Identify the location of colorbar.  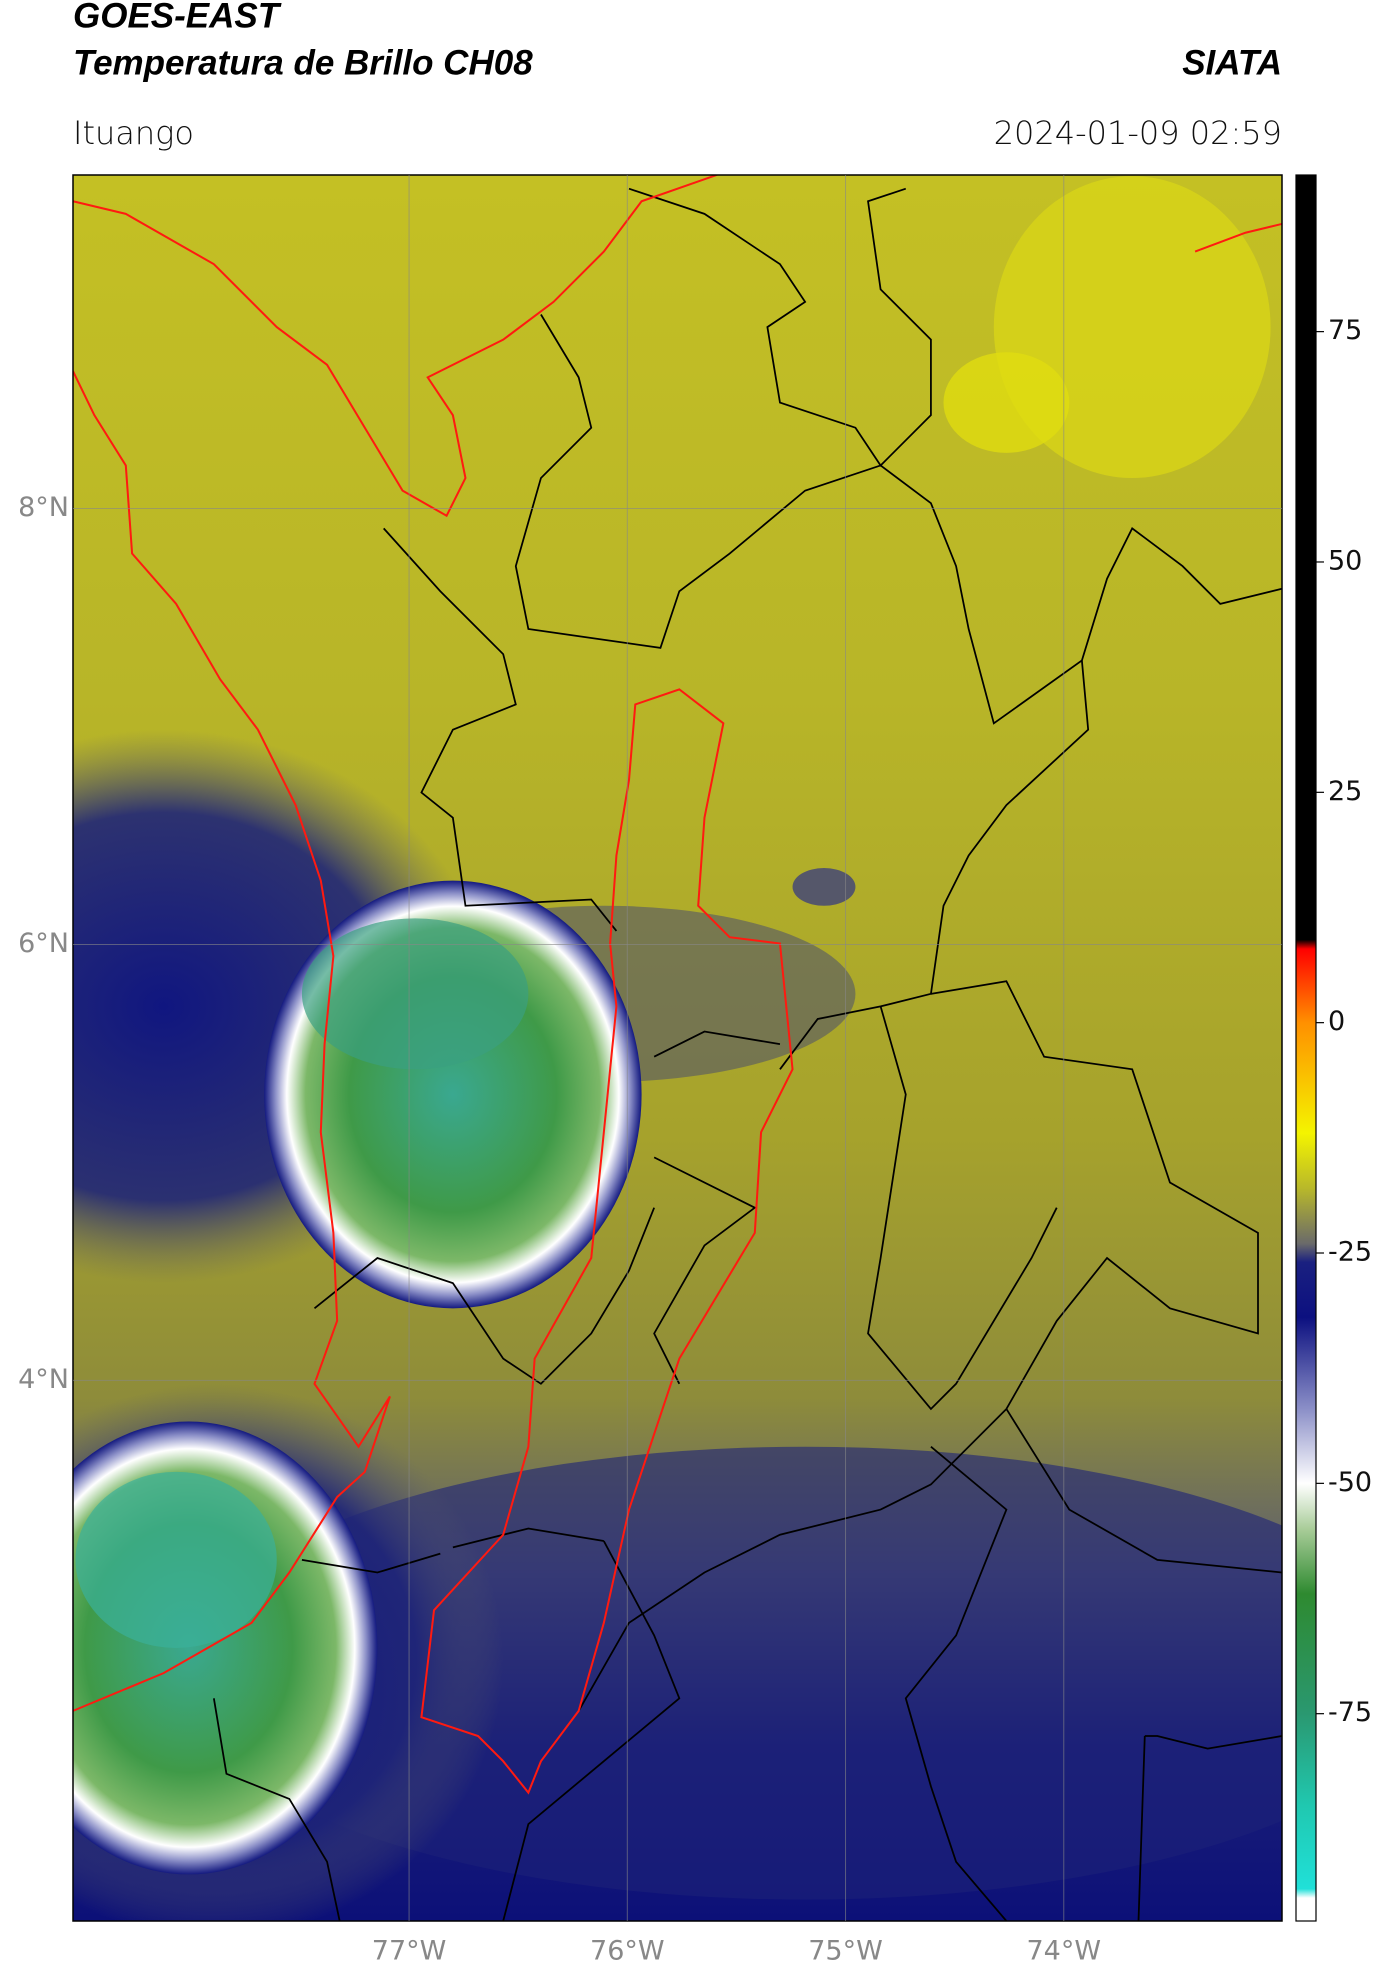
(1306, 1048).